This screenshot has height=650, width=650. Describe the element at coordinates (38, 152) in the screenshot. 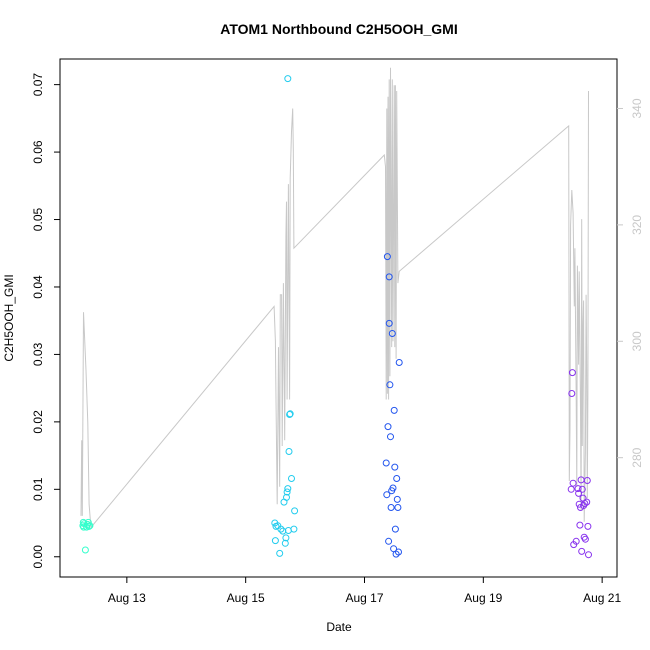

I see `y-tick-label: 0.06` at that location.